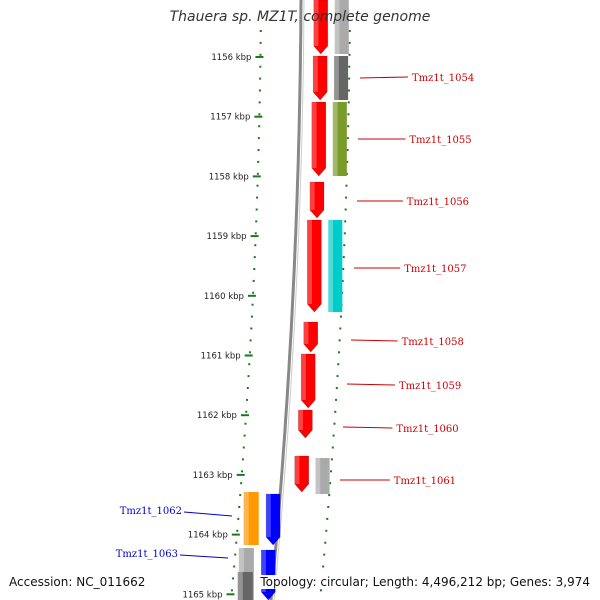 The width and height of the screenshot is (600, 600). What do you see at coordinates (430, 386) in the screenshot?
I see `gene-label: Tmz1t_1059` at bounding box center [430, 386].